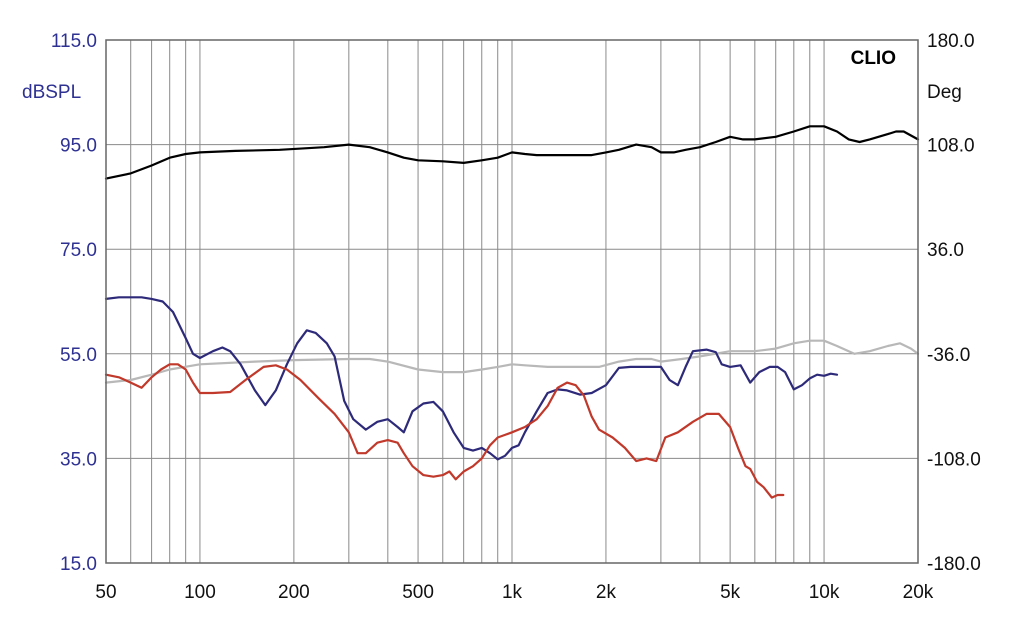 The image size is (1024, 627). What do you see at coordinates (944, 92) in the screenshot?
I see `right-axis-unit: Deg` at bounding box center [944, 92].